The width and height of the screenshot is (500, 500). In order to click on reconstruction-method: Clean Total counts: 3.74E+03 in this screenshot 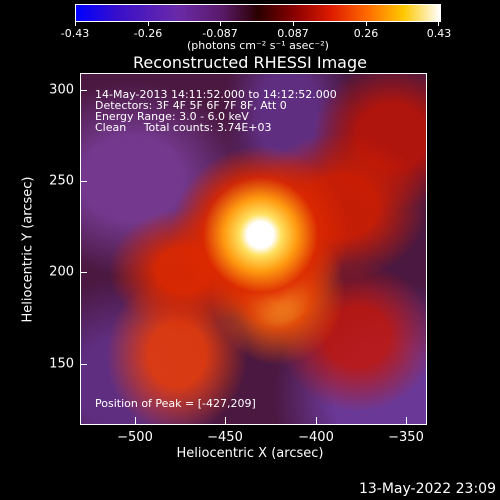, I will do `click(183, 127)`.